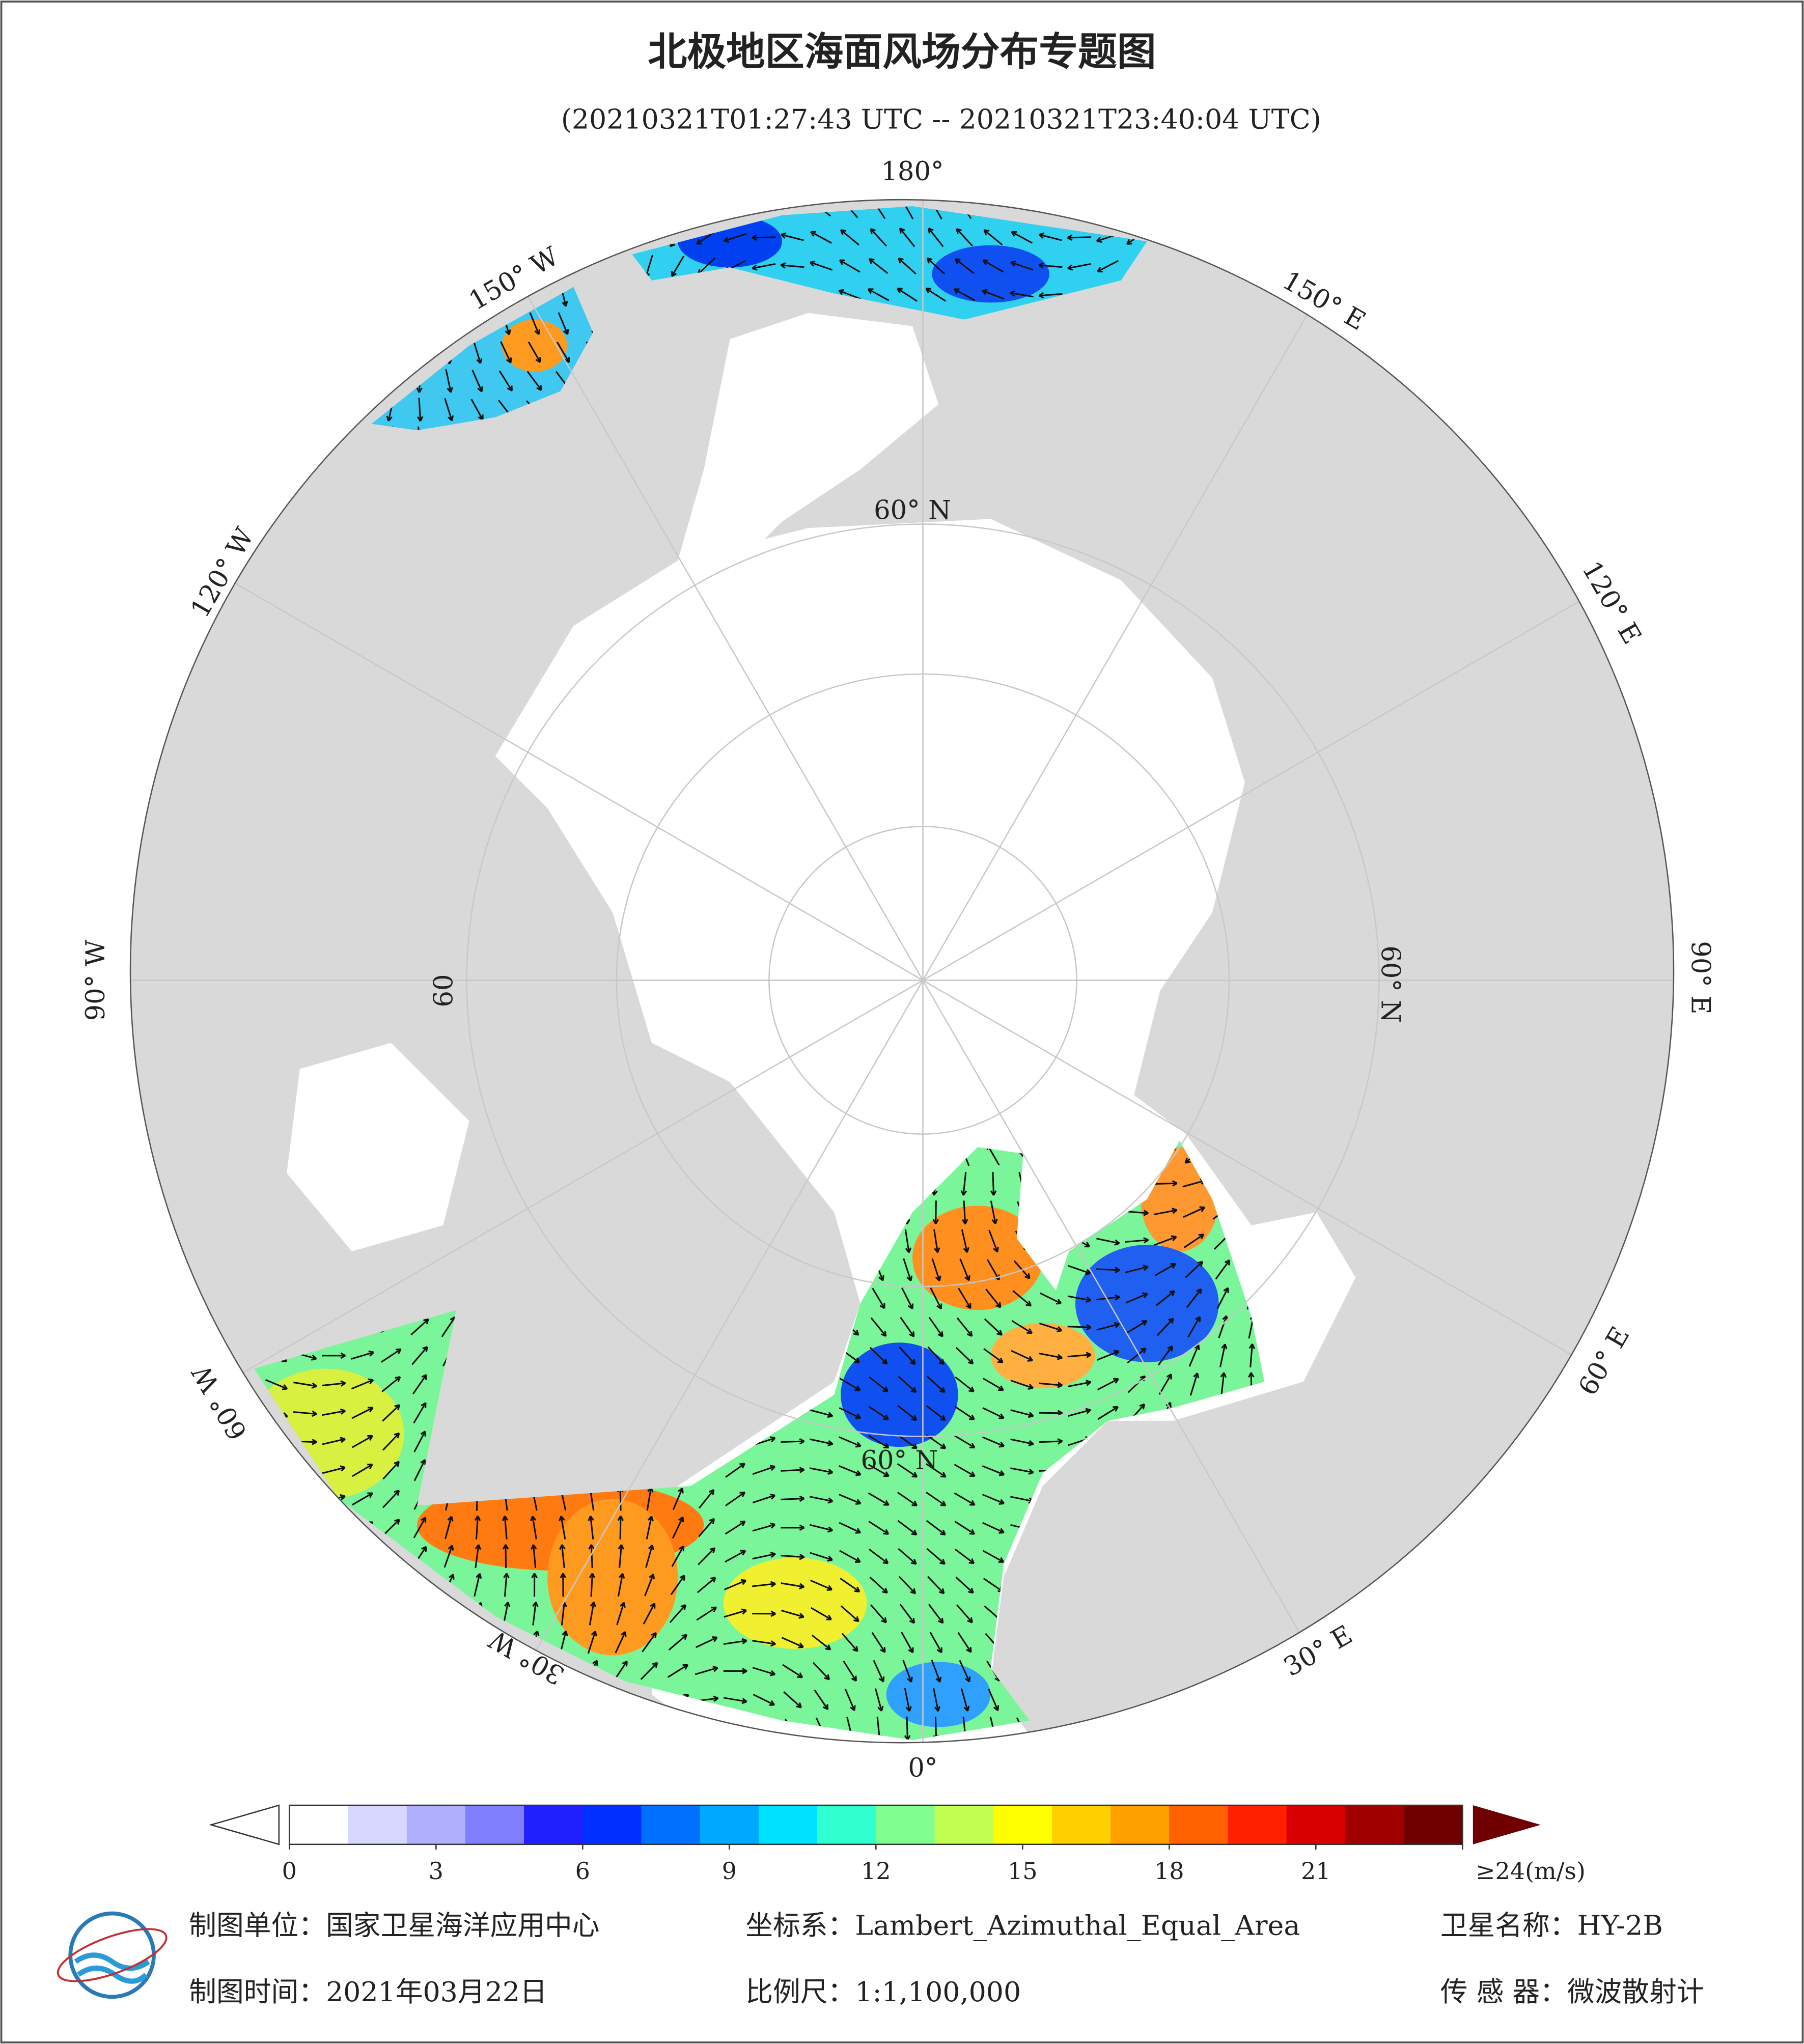  Describe the element at coordinates (808, 443) in the screenshot. I see `bering-sea` at that location.